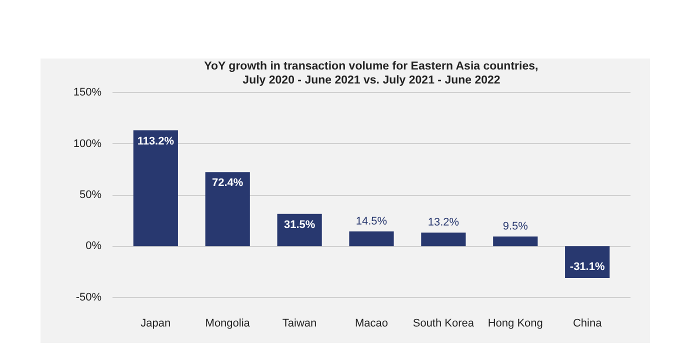 The height and width of the screenshot is (349, 690). I want to click on x-tick-label: Macao, so click(371, 324).